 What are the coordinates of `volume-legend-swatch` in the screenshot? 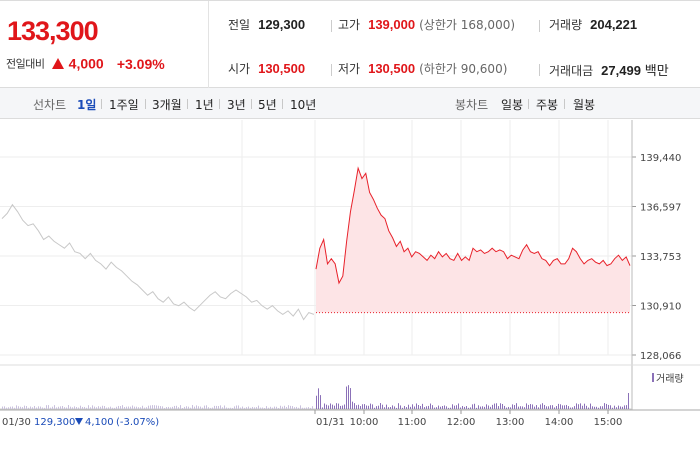 It's located at (653, 377).